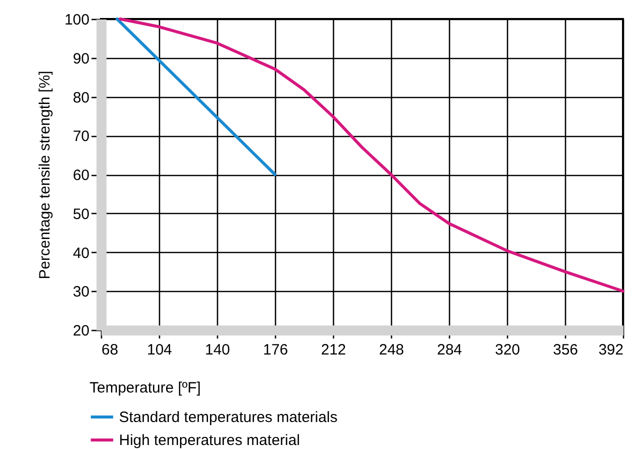 The image size is (638, 449). I want to click on y-tick-label: 90, so click(81, 59).